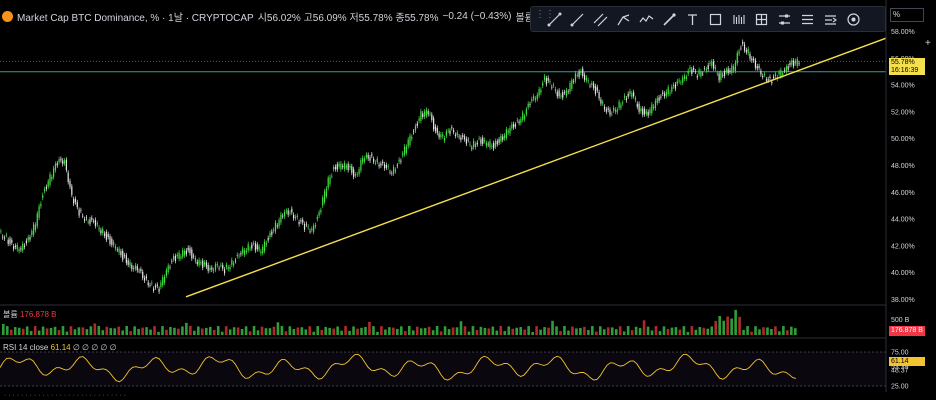  I want to click on list-icon, so click(807, 19).